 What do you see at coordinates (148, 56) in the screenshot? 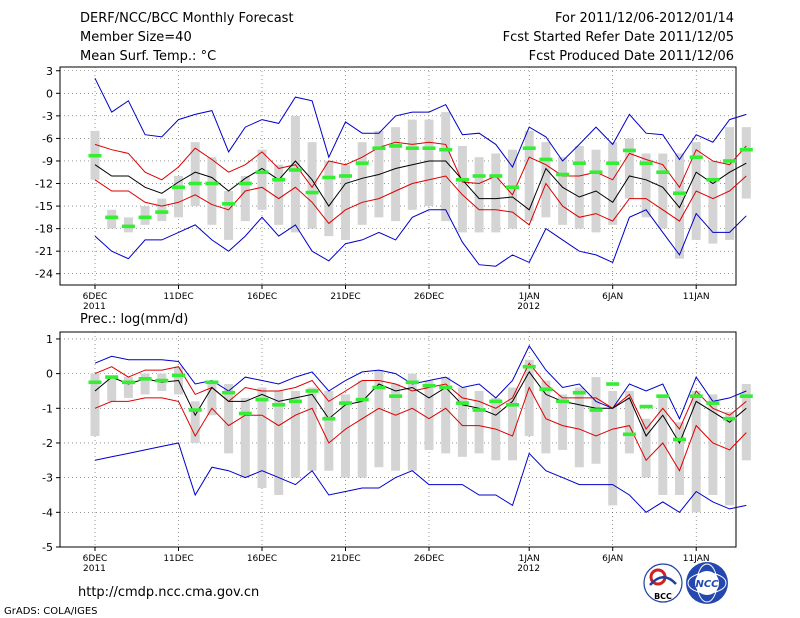
I see `top-variable-label: Mean Surf. Temp.: °C` at bounding box center [148, 56].